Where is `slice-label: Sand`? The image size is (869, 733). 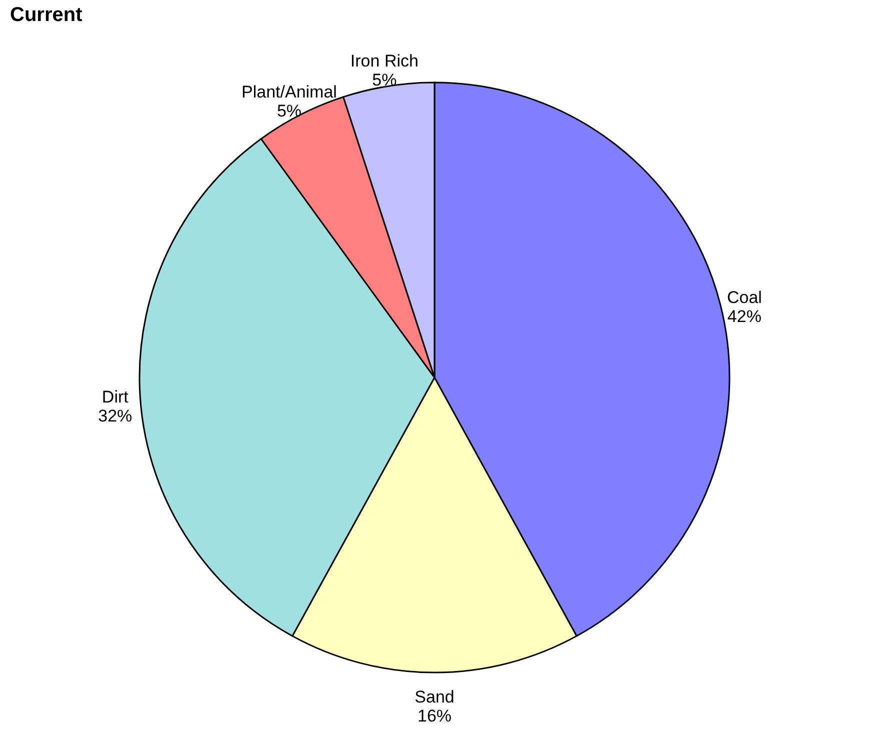
slice-label: Sand is located at coordinates (434, 697).